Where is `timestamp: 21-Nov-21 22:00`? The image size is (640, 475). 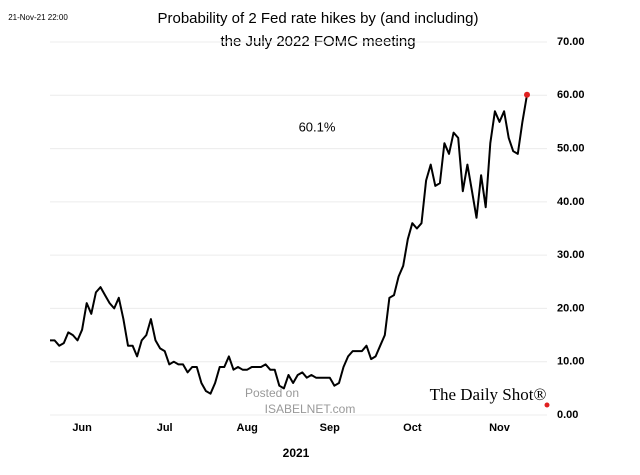 timestamp: 21-Nov-21 22:00 is located at coordinates (38, 17).